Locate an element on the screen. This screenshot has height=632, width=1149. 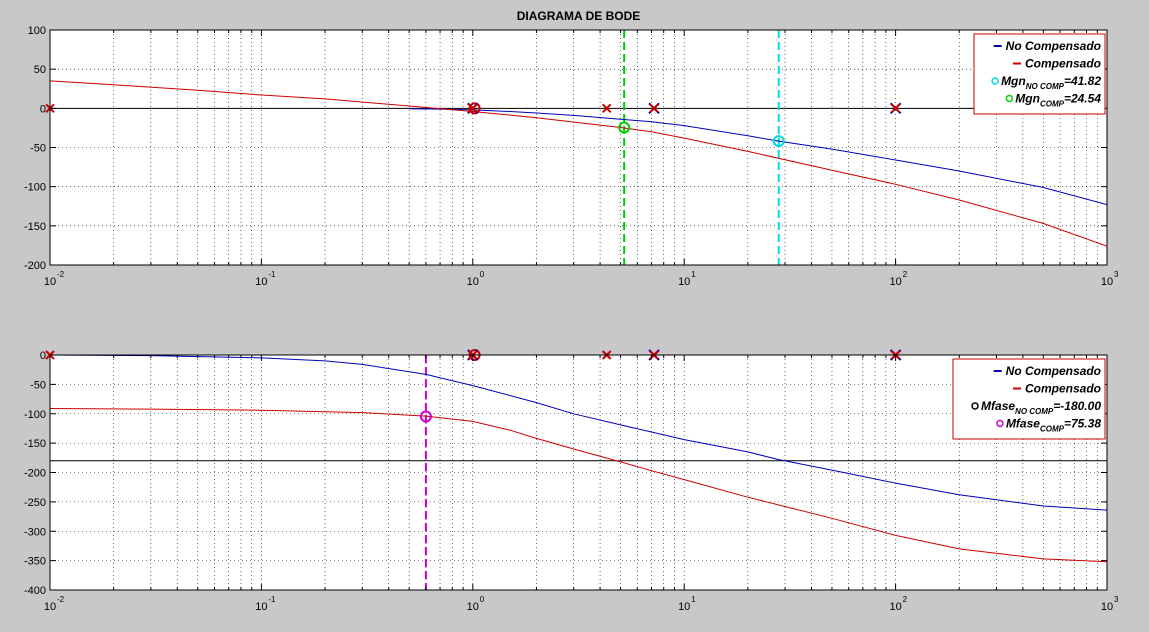
legend-entry: MgnCOMP=24.54 is located at coordinates (1053, 100).